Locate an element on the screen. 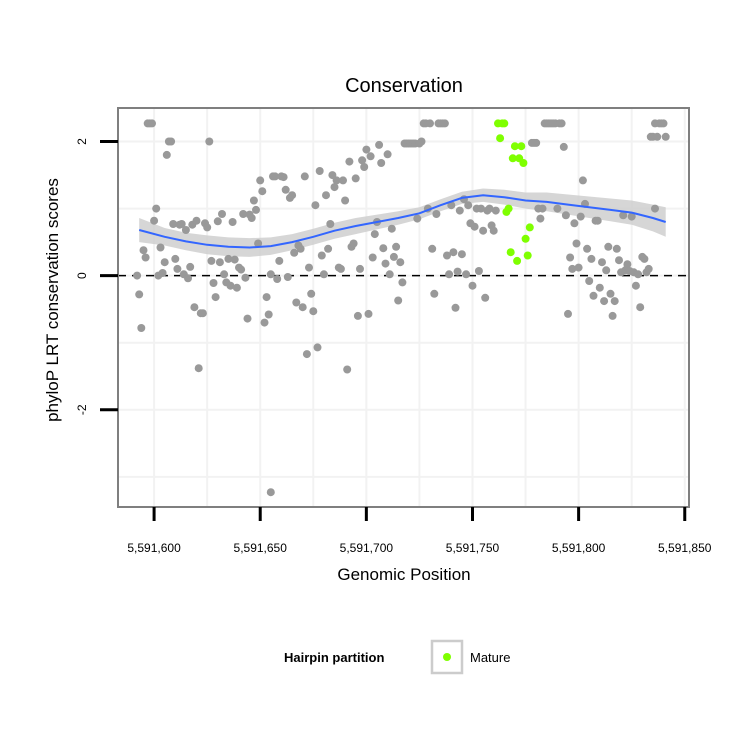  y-axis-title: phyloP LRT conservation scores is located at coordinates (52, 300).